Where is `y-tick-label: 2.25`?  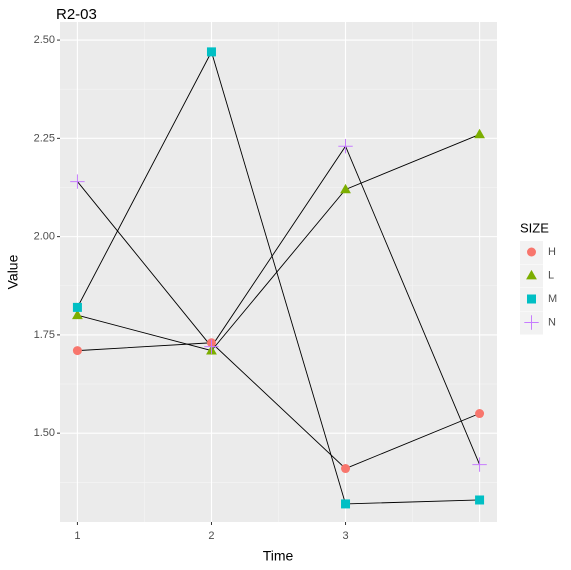
y-tick-label: 2.25 is located at coordinates (44, 138).